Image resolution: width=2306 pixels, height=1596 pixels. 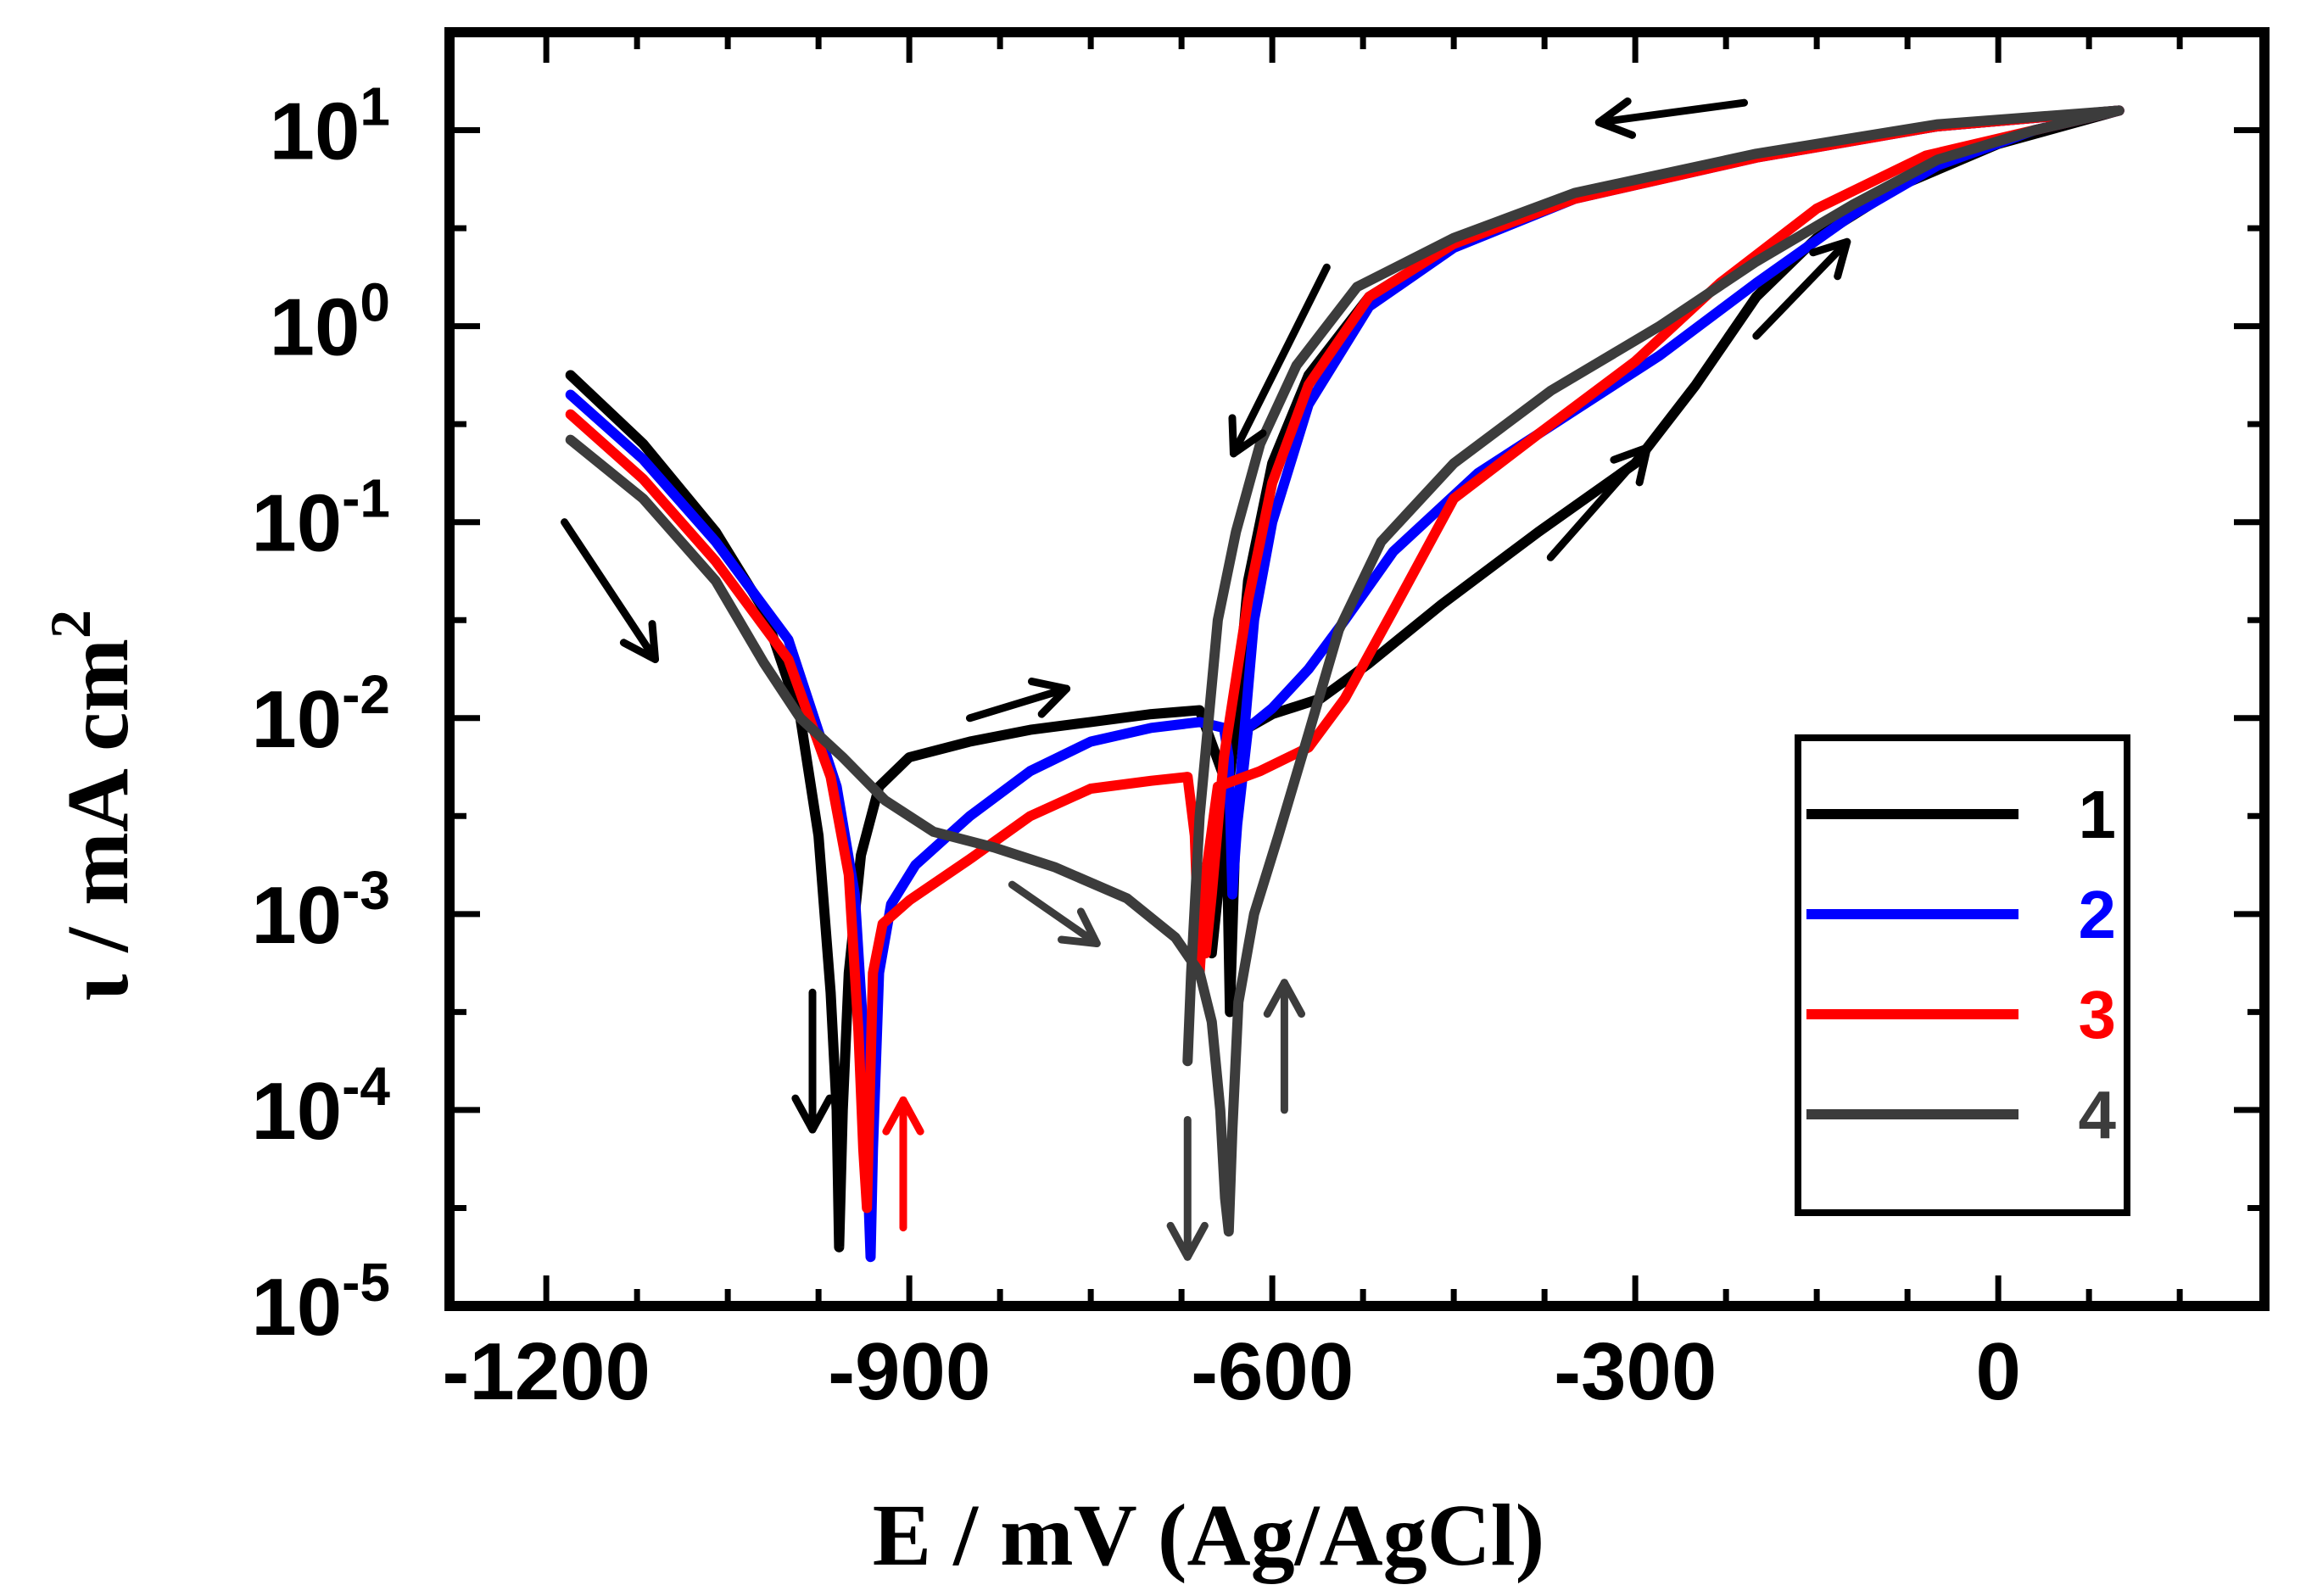 I want to click on y-tick-label: 10⁻⁴, so click(x=320, y=1106).